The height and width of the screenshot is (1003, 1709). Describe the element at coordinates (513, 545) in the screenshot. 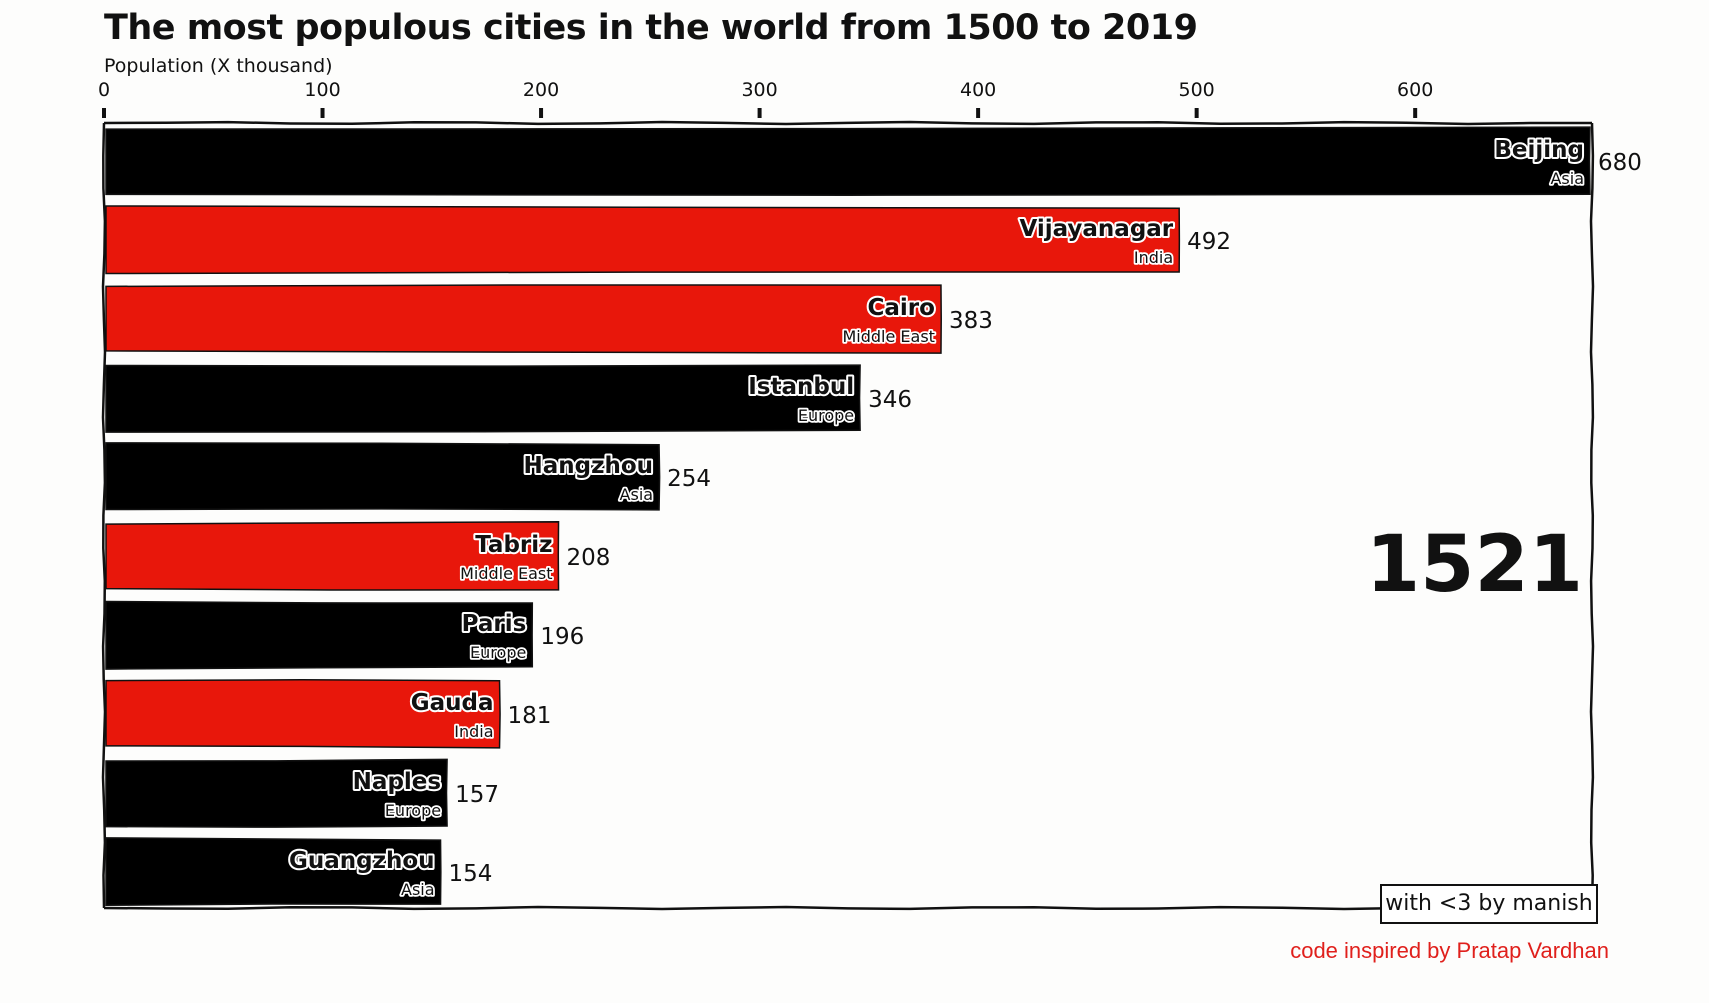

I see `bar-name-label: Tabriz` at that location.